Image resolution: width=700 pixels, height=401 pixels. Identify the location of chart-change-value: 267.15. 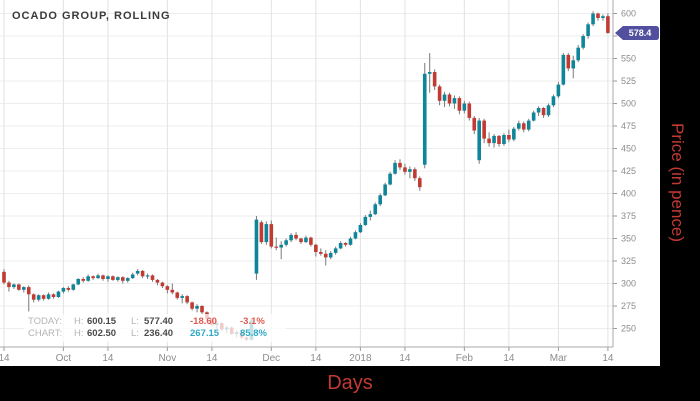
(205, 333).